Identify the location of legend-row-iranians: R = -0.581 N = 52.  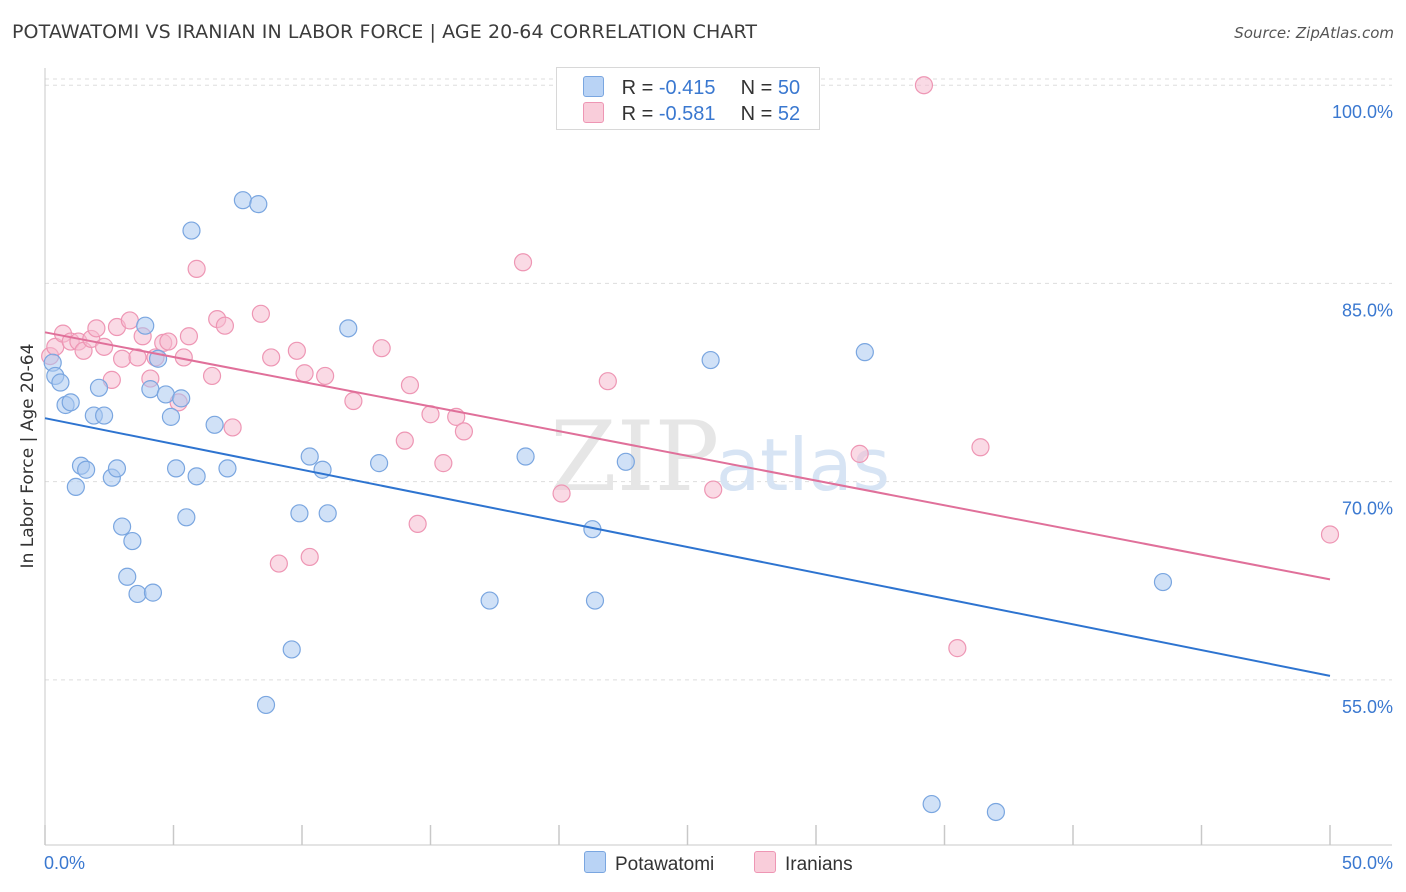
(691, 115).